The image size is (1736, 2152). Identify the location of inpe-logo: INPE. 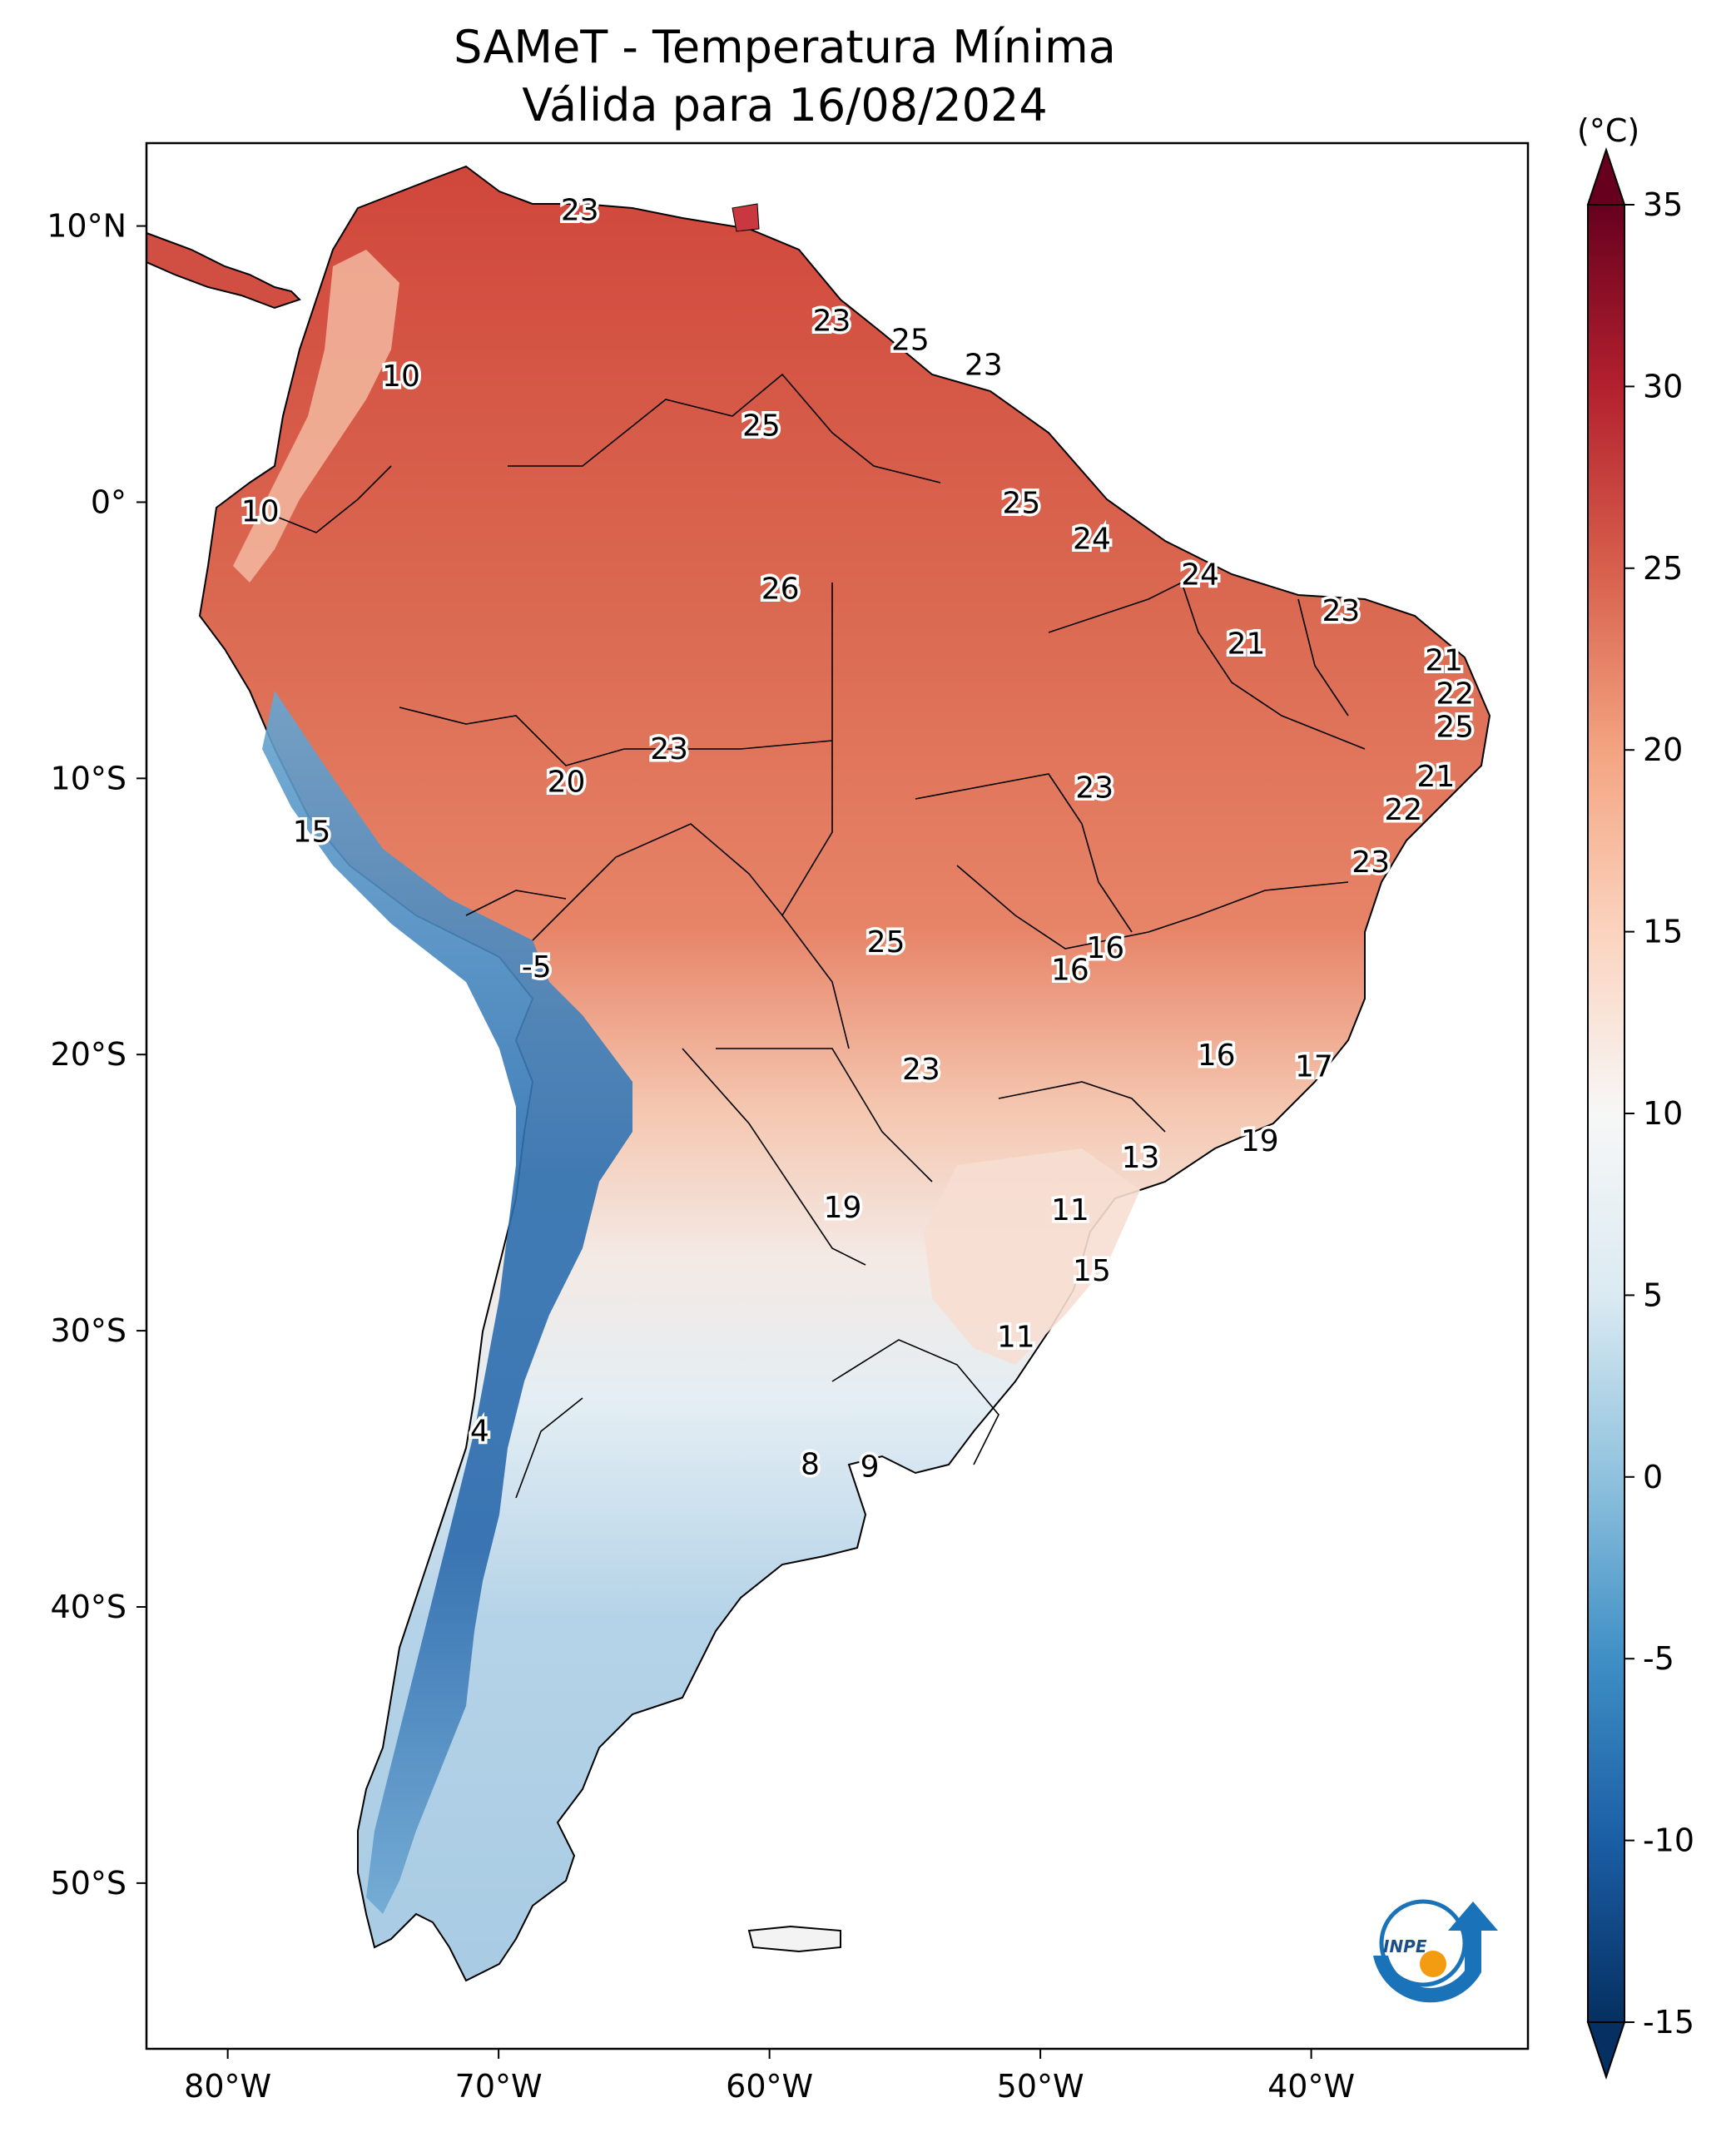
(1435, 1951).